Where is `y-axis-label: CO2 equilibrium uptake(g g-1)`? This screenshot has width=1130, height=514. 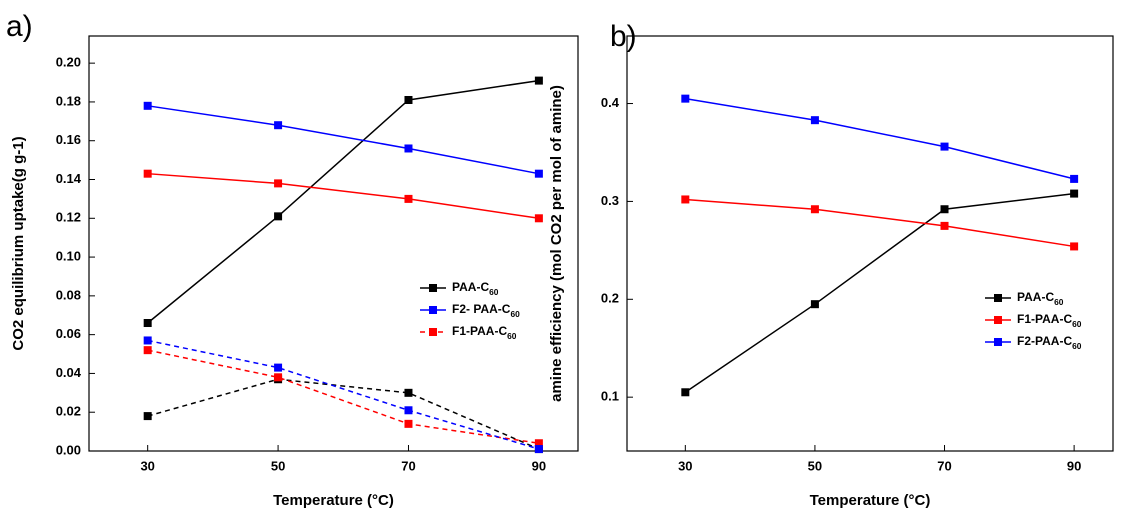 y-axis-label: CO2 equilibrium uptake(g g-1) is located at coordinates (18, 243).